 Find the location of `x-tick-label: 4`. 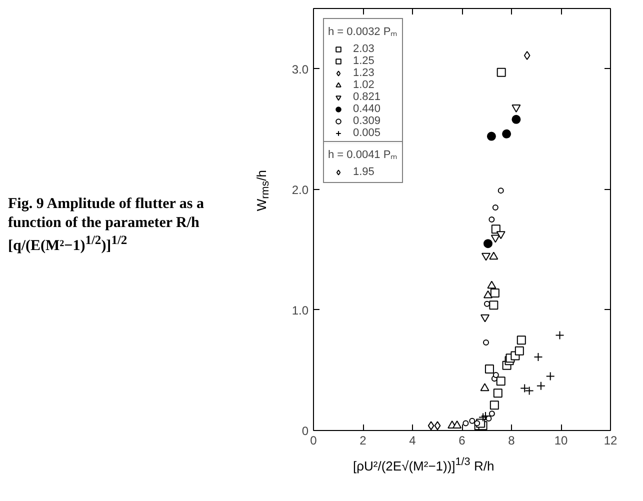

x-tick-label: 4 is located at coordinates (412, 441).